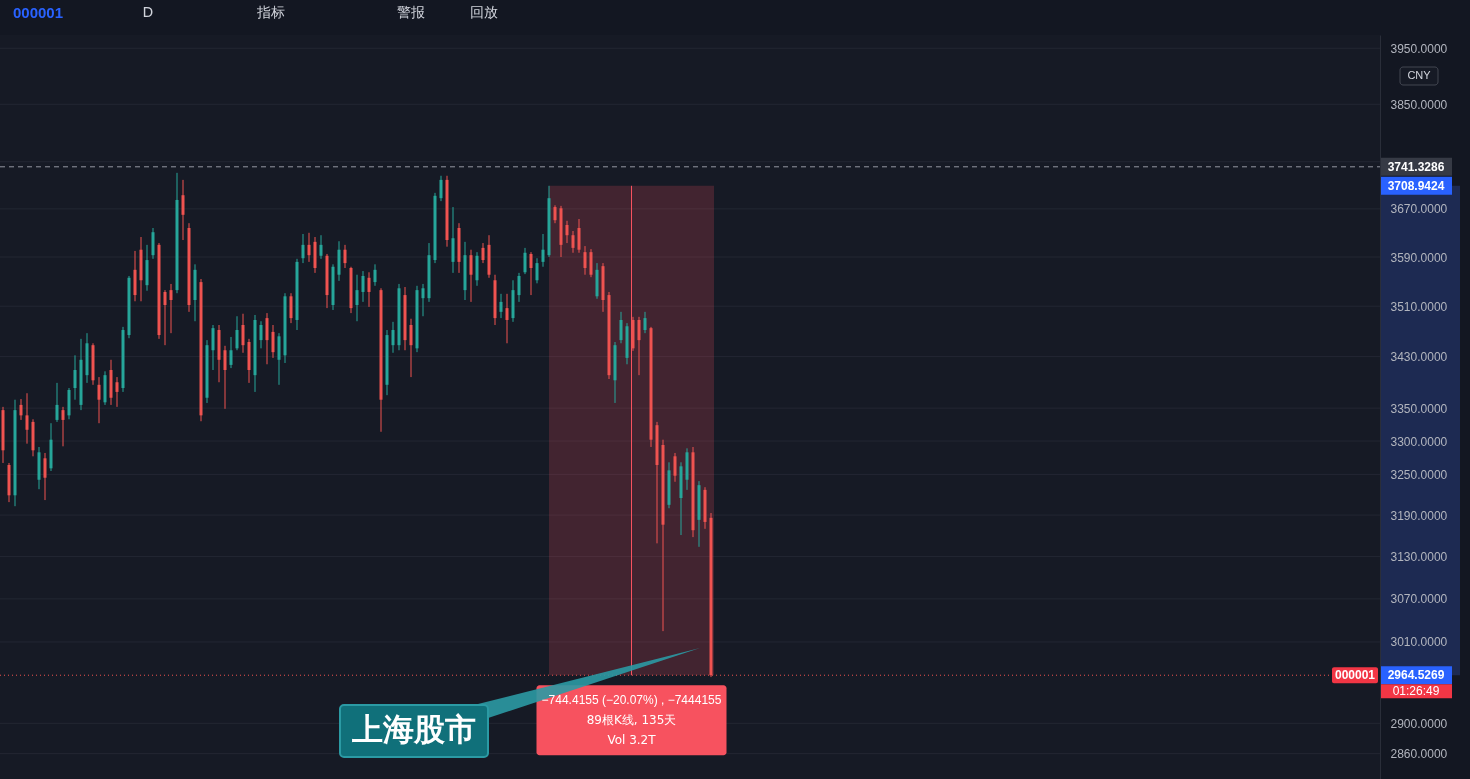 The width and height of the screenshot is (1470, 779). Describe the element at coordinates (413, 729) in the screenshot. I see `annotation: 上海股市` at that location.